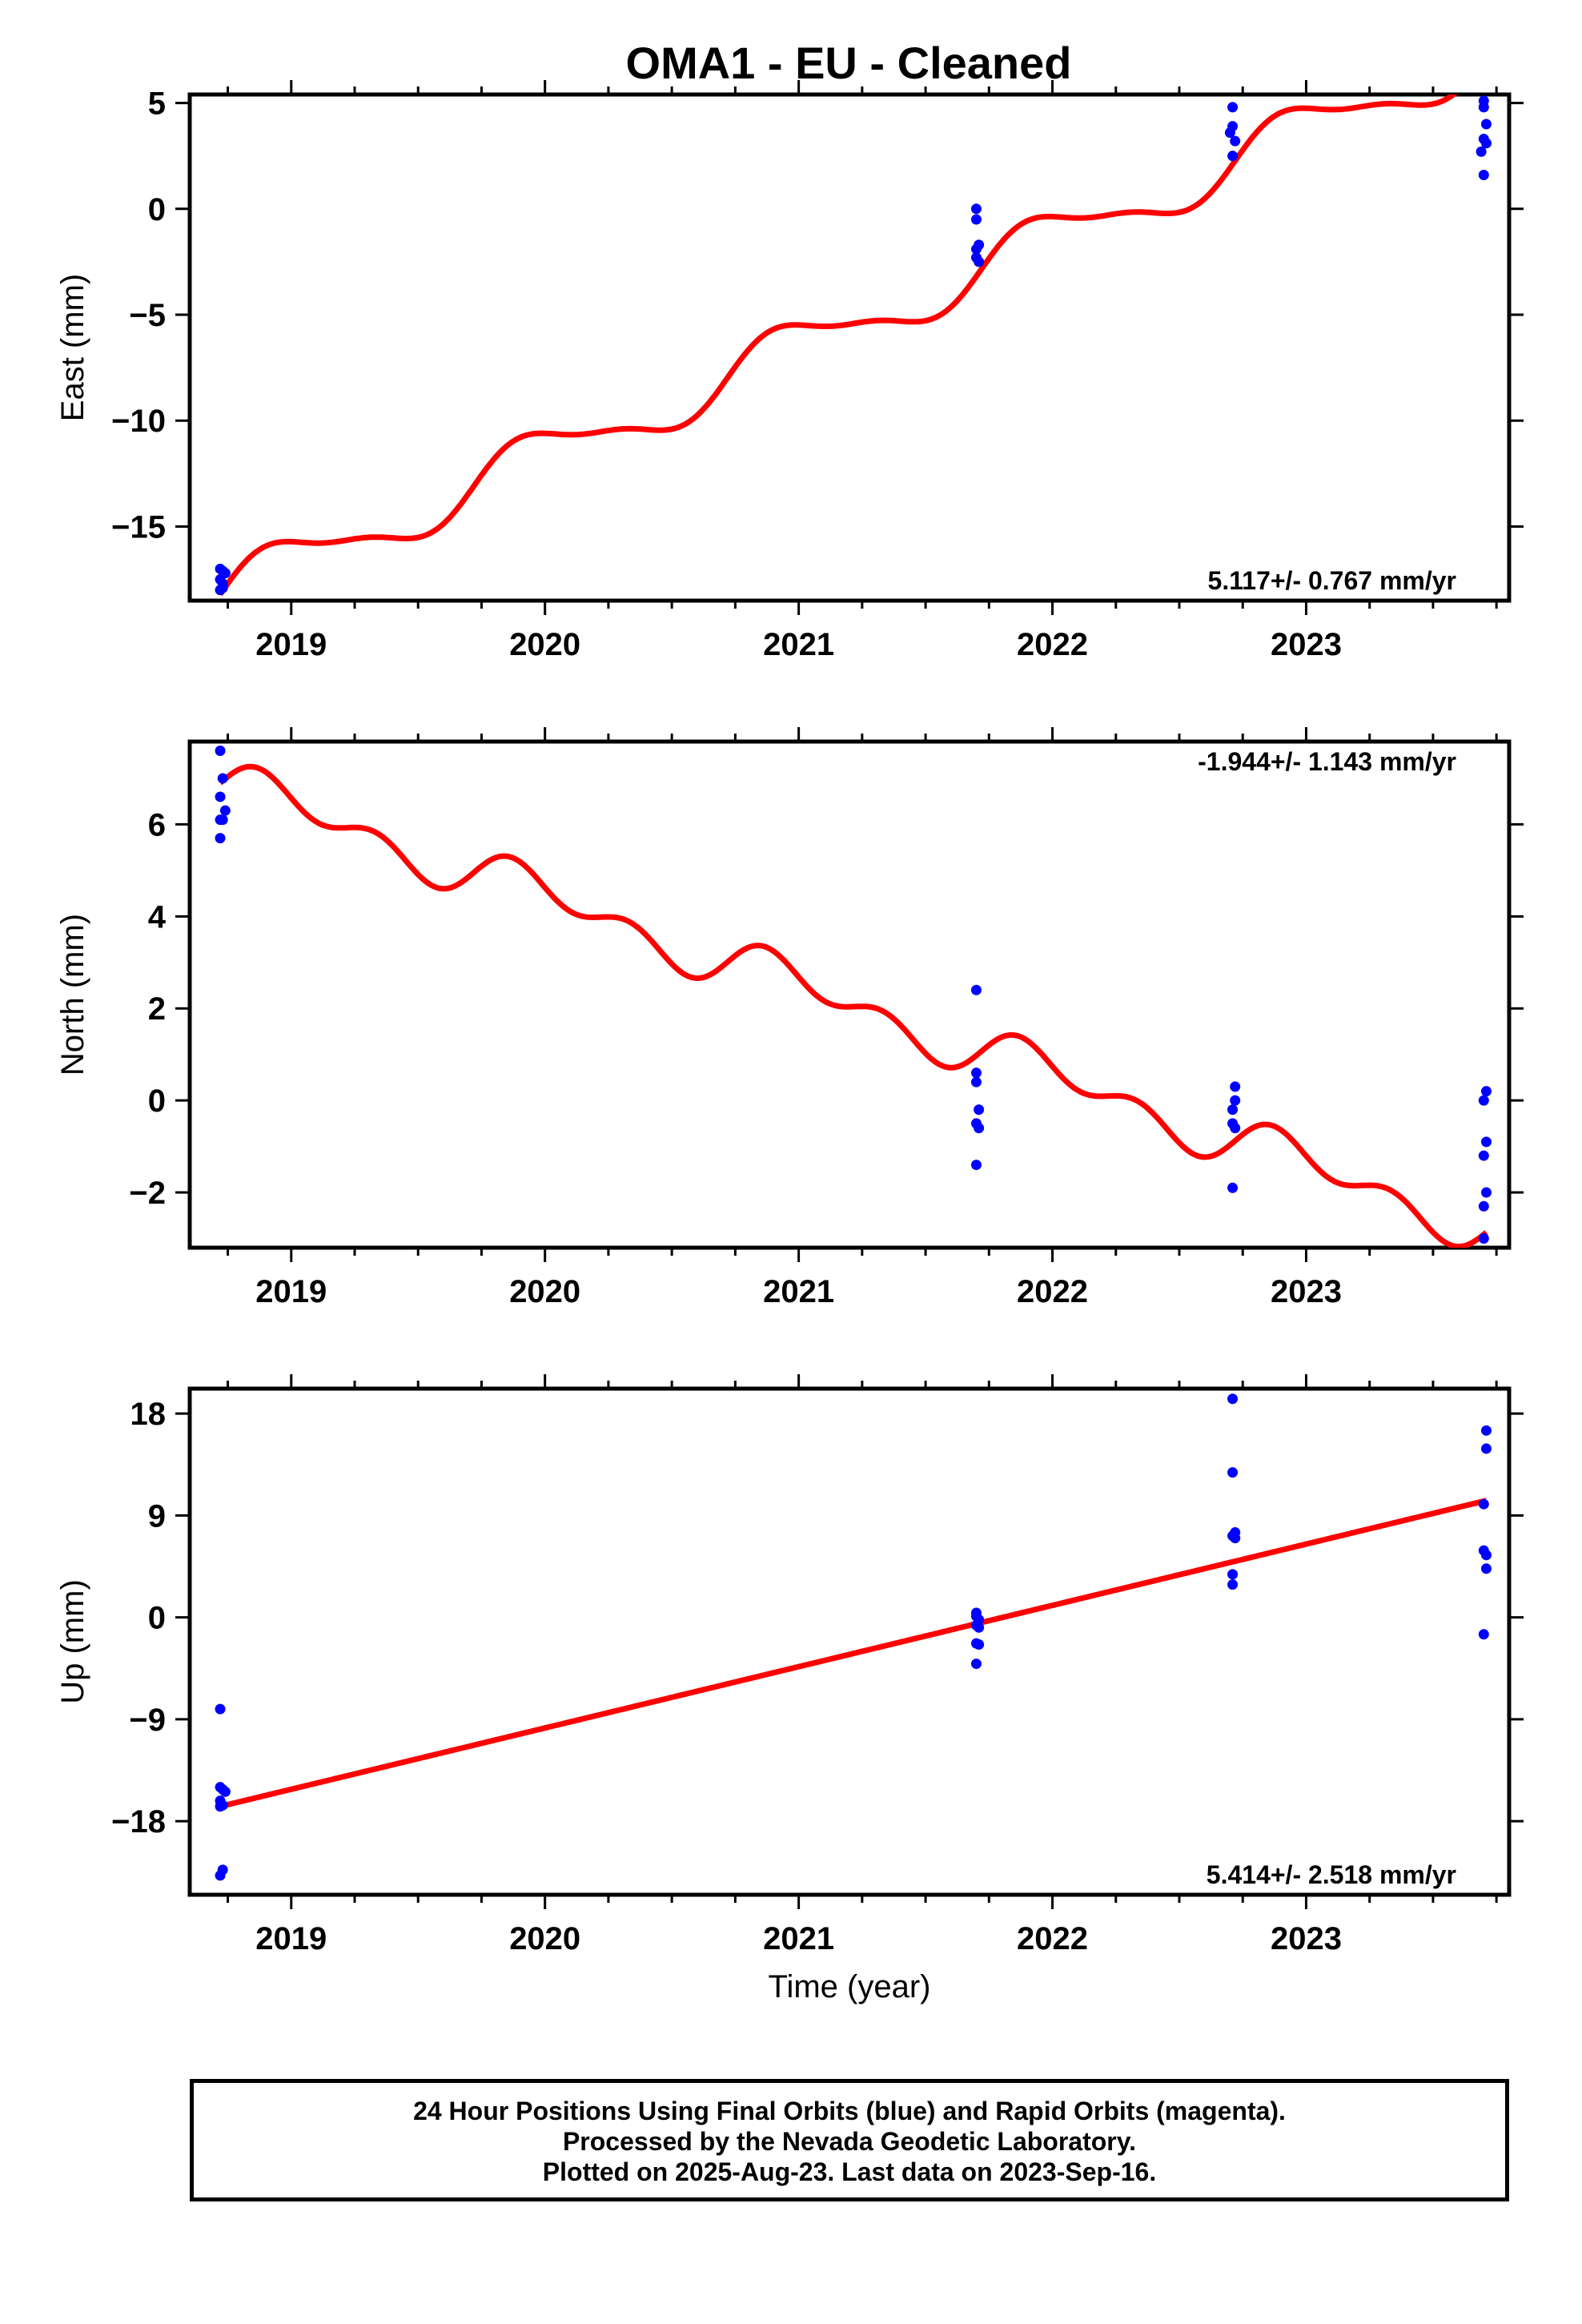 The width and height of the screenshot is (1582, 2324). Describe the element at coordinates (148, 1414) in the screenshot. I see `up-y-tick-label: 18` at that location.